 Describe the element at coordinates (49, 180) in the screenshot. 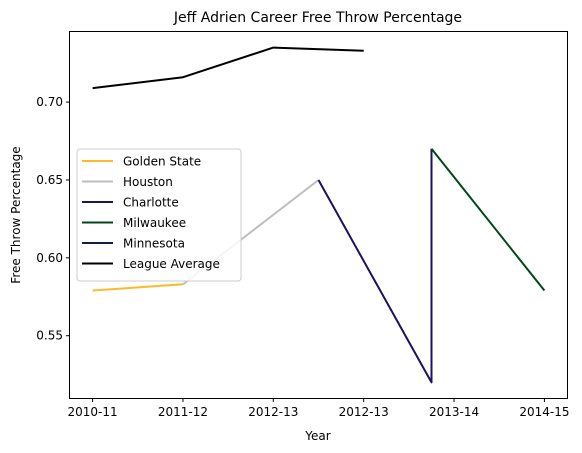

I see `y-tick-label: 0.65` at that location.